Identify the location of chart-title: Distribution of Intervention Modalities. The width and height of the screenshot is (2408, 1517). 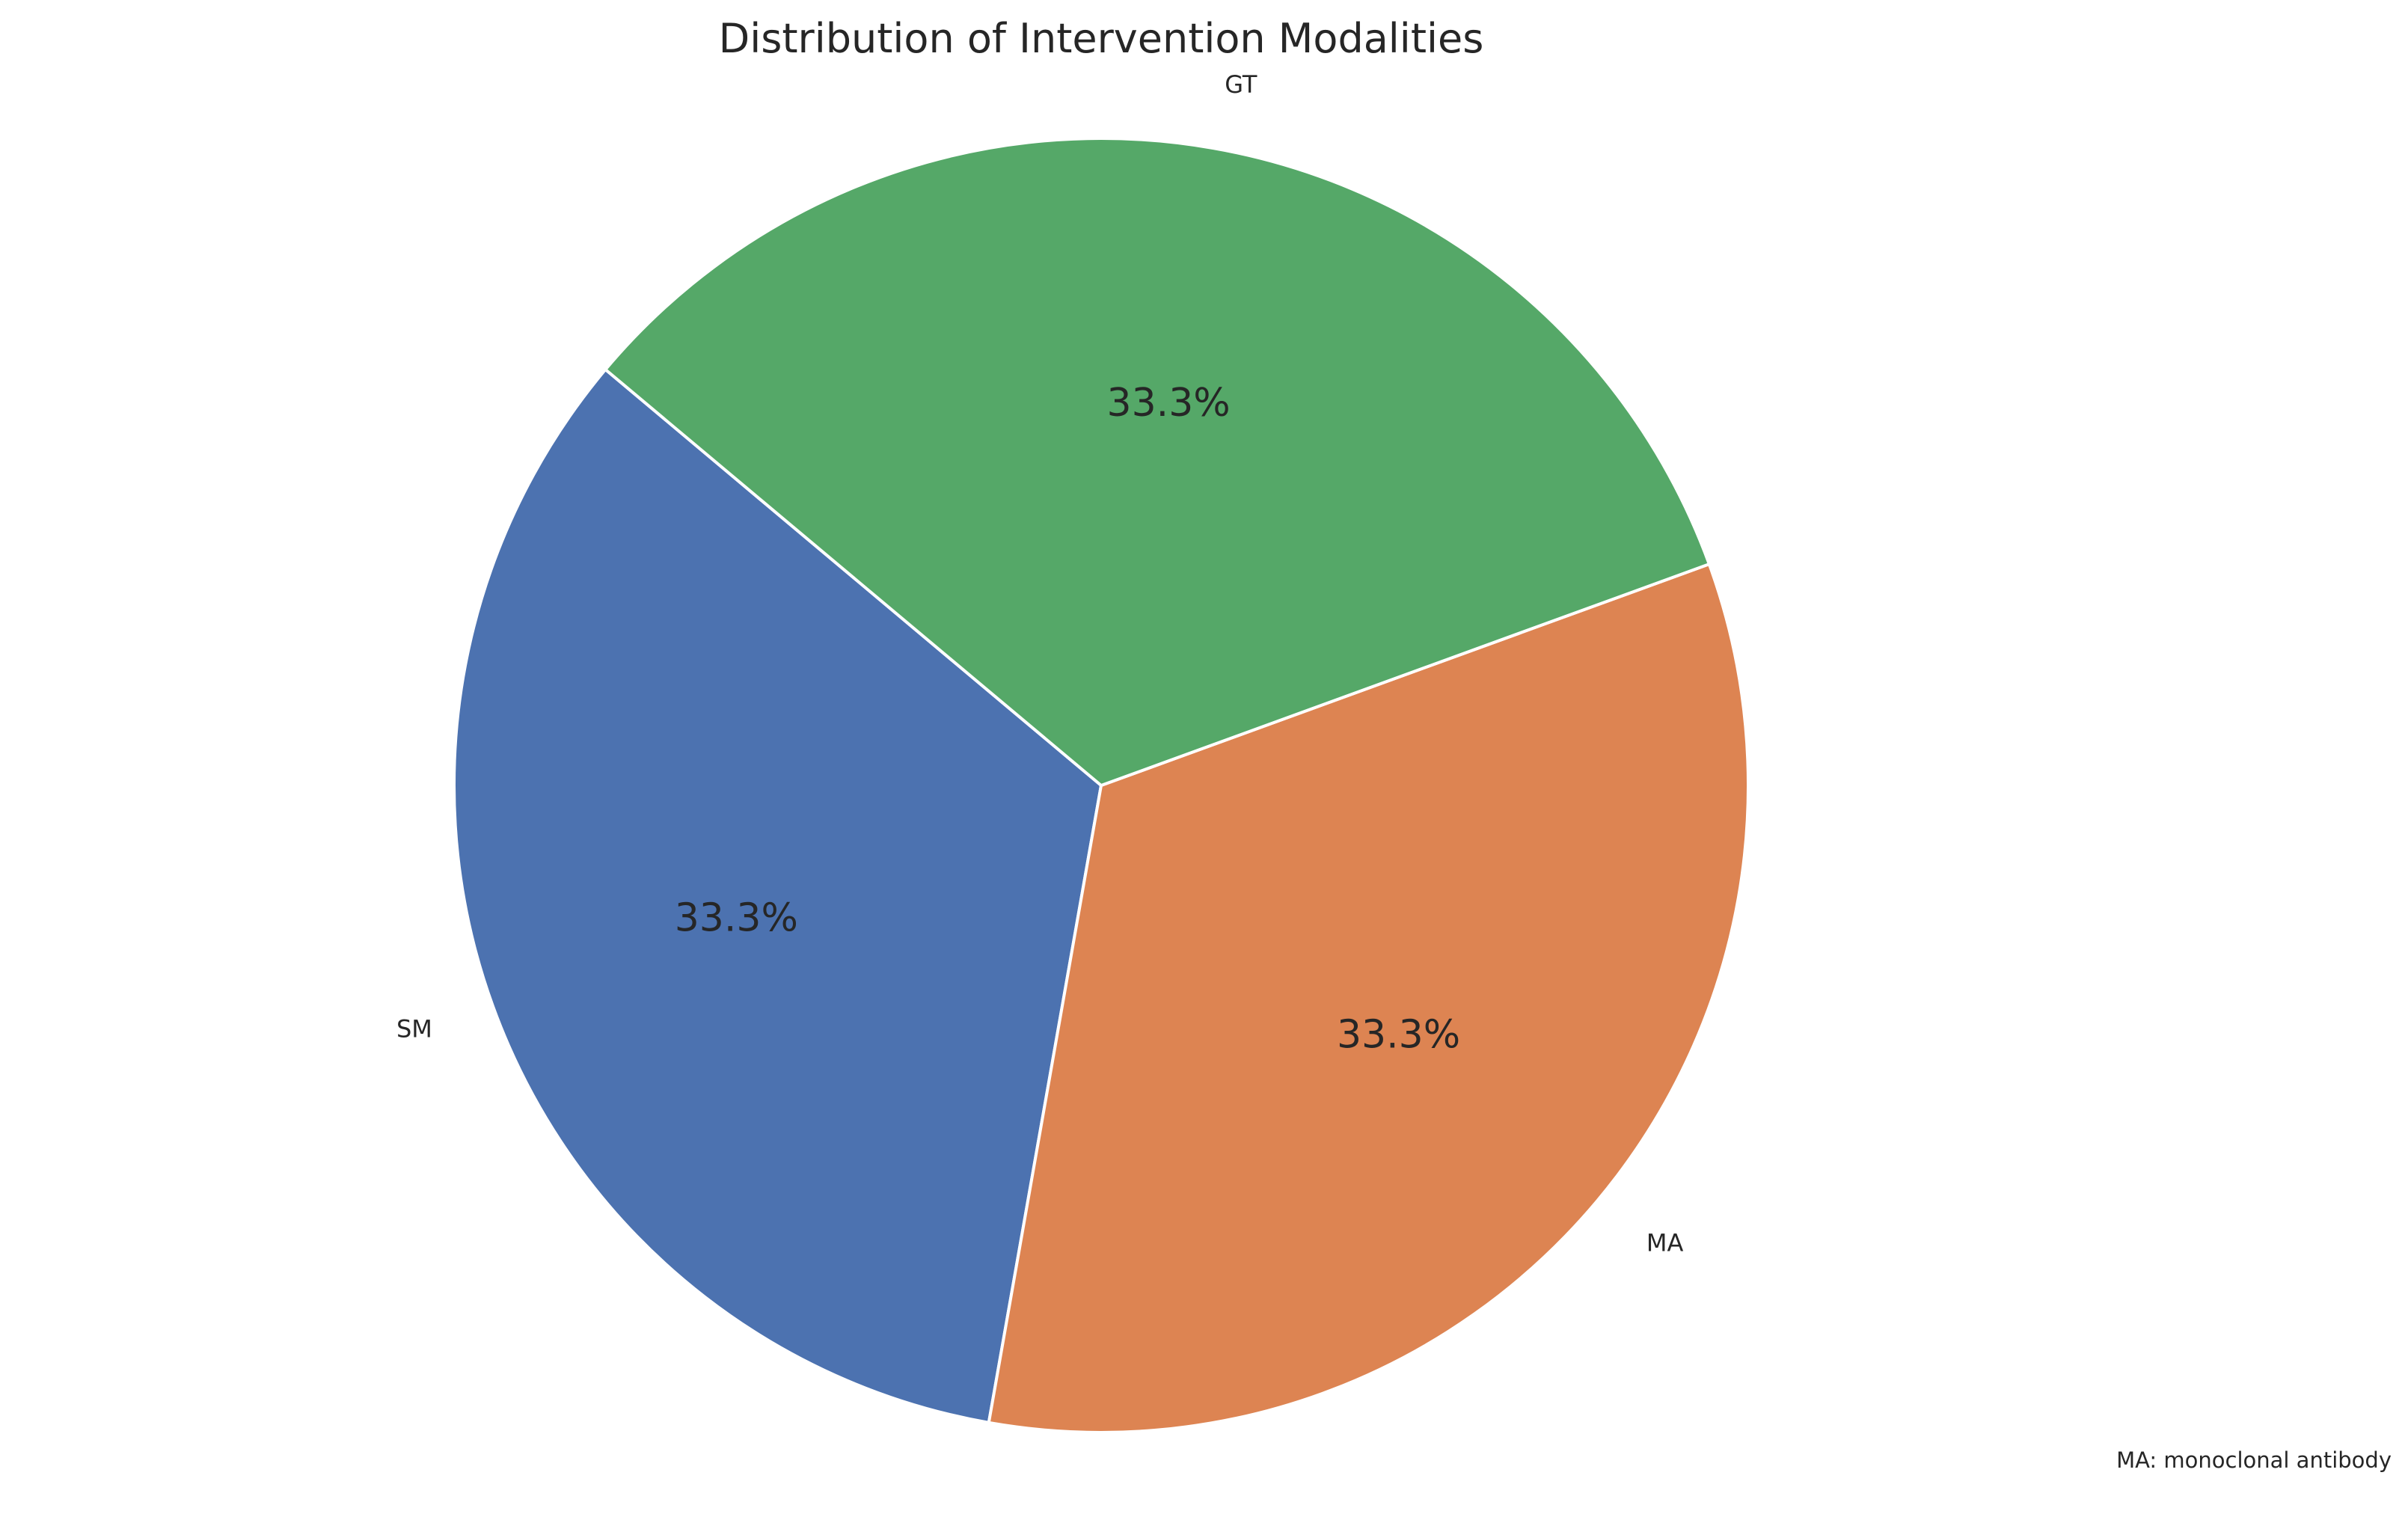
(1101, 38).